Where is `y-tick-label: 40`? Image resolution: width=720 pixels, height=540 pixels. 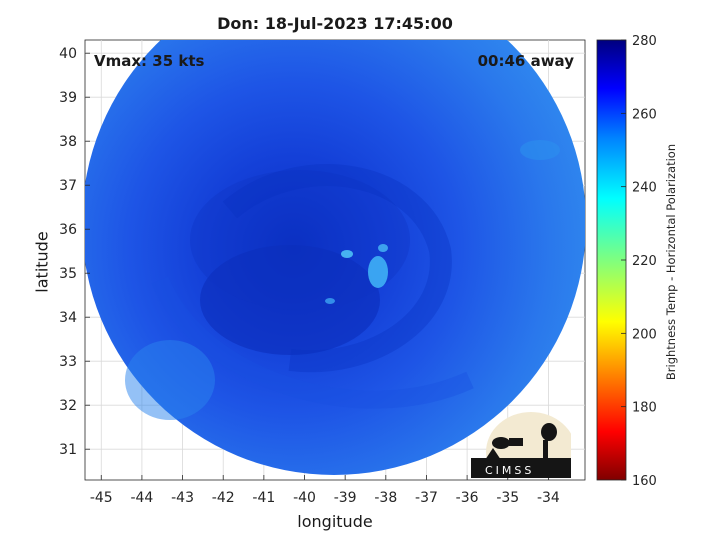
y-tick-label: 40 is located at coordinates (68, 54).